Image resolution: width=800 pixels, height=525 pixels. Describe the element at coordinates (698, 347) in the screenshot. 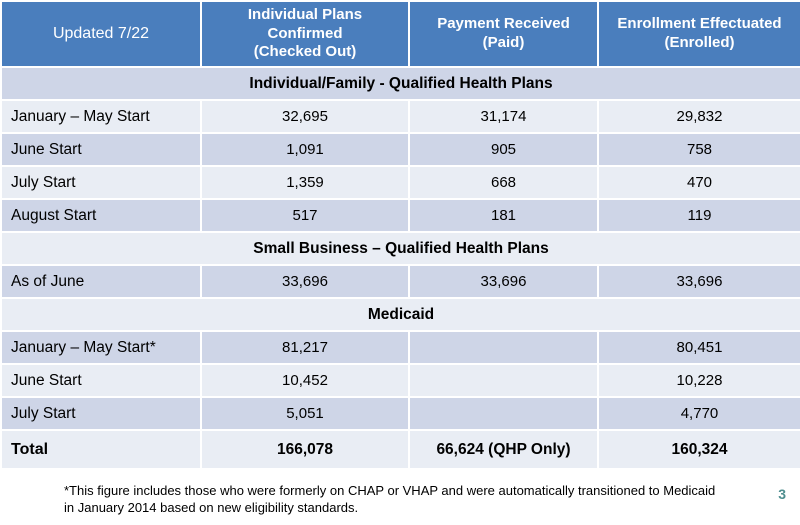

I see `enrolled-value: 80,451` at that location.